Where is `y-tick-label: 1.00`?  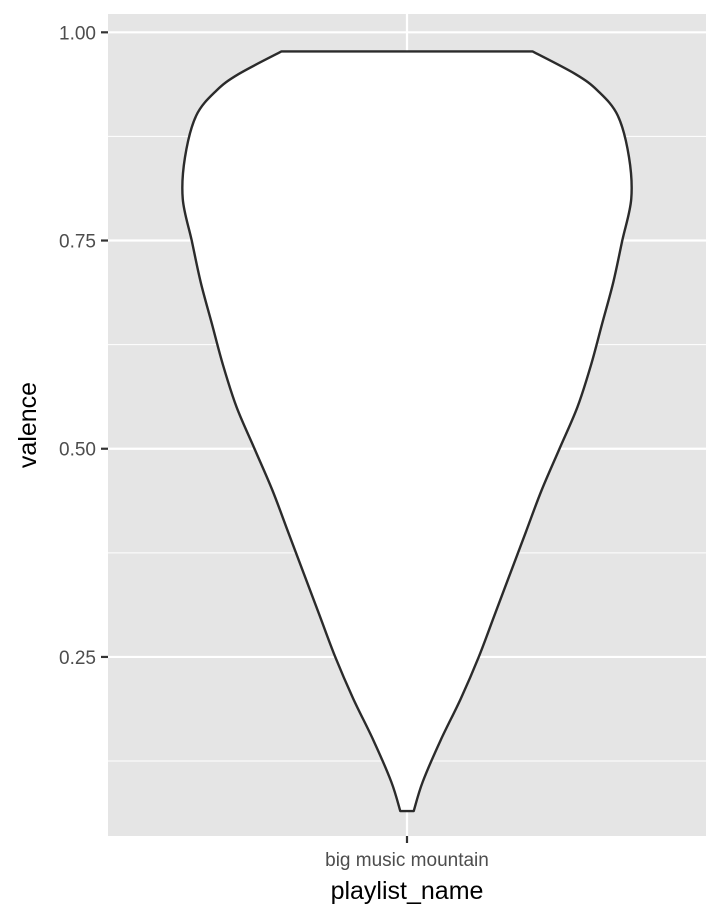
y-tick-label: 1.00 is located at coordinates (77, 33).